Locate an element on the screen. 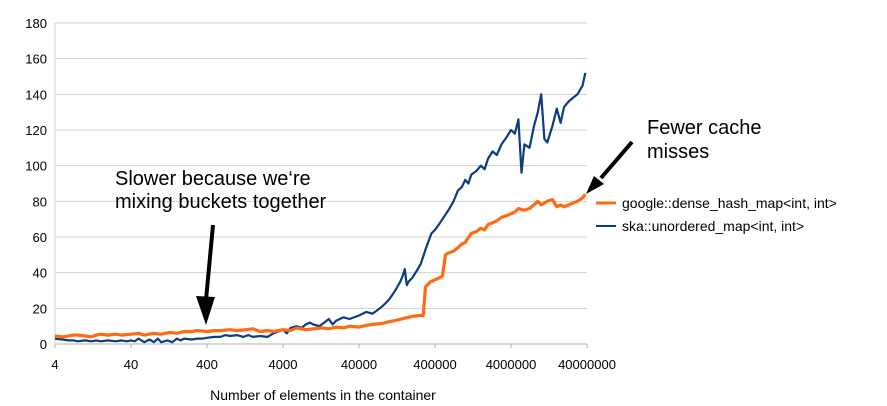 Image resolution: width=887 pixels, height=406 pixels. x-tick-label: 40000000 is located at coordinates (587, 364).